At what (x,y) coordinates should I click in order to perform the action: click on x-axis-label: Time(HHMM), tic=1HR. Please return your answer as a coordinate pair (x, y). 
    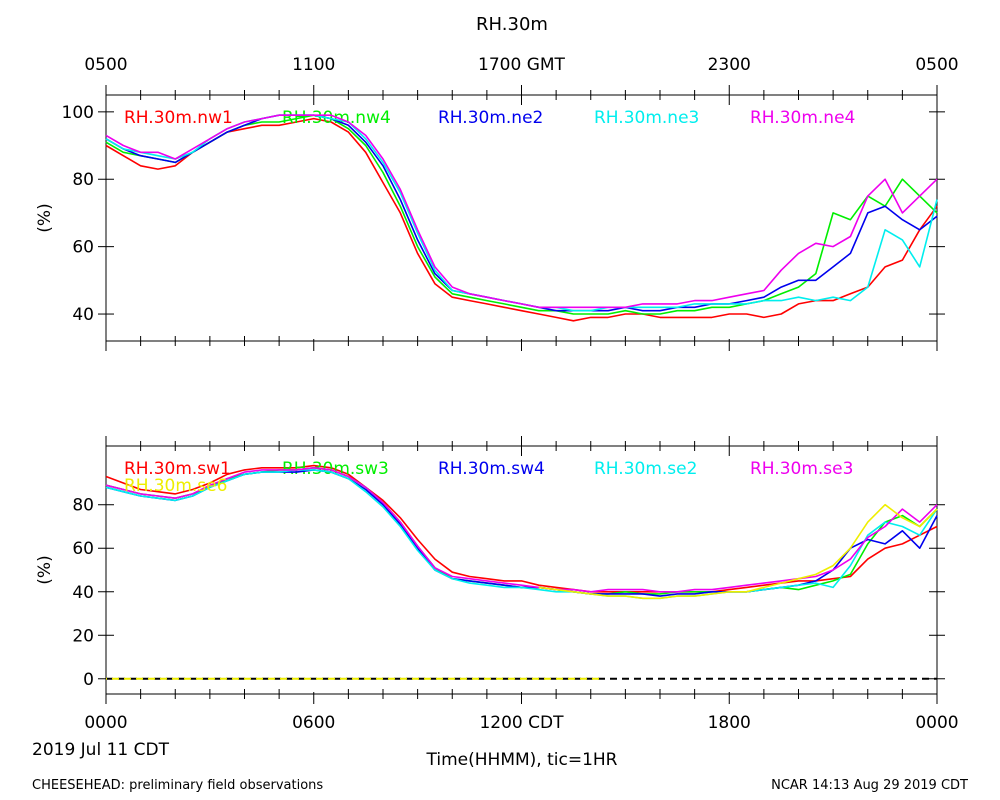
    Looking at the image, I should click on (522, 760).